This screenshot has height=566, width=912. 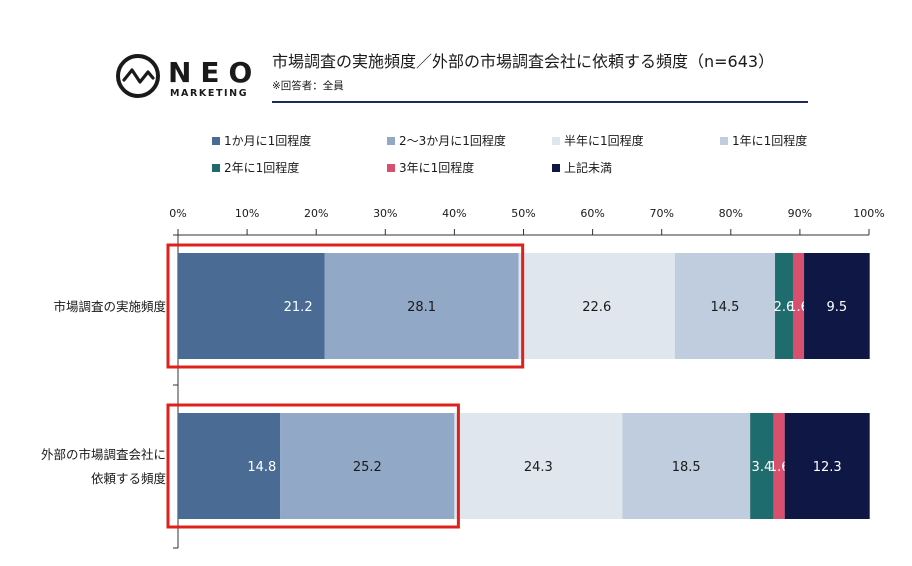 What do you see at coordinates (800, 213) in the screenshot?
I see `x-tick-label: 90%` at bounding box center [800, 213].